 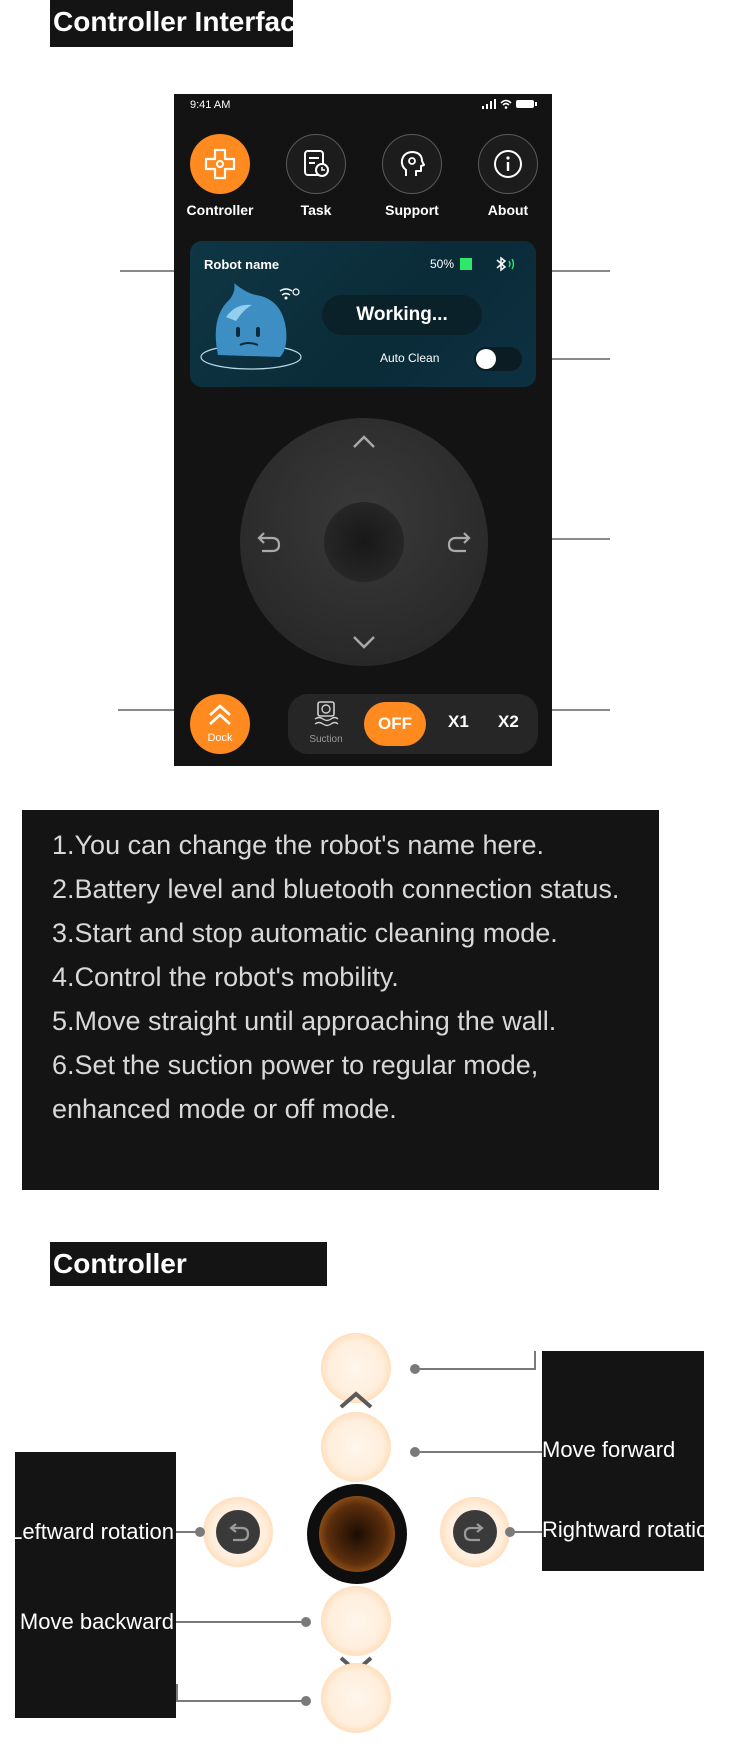 I want to click on rotate-right-inner, so click(x=475, y=1532).